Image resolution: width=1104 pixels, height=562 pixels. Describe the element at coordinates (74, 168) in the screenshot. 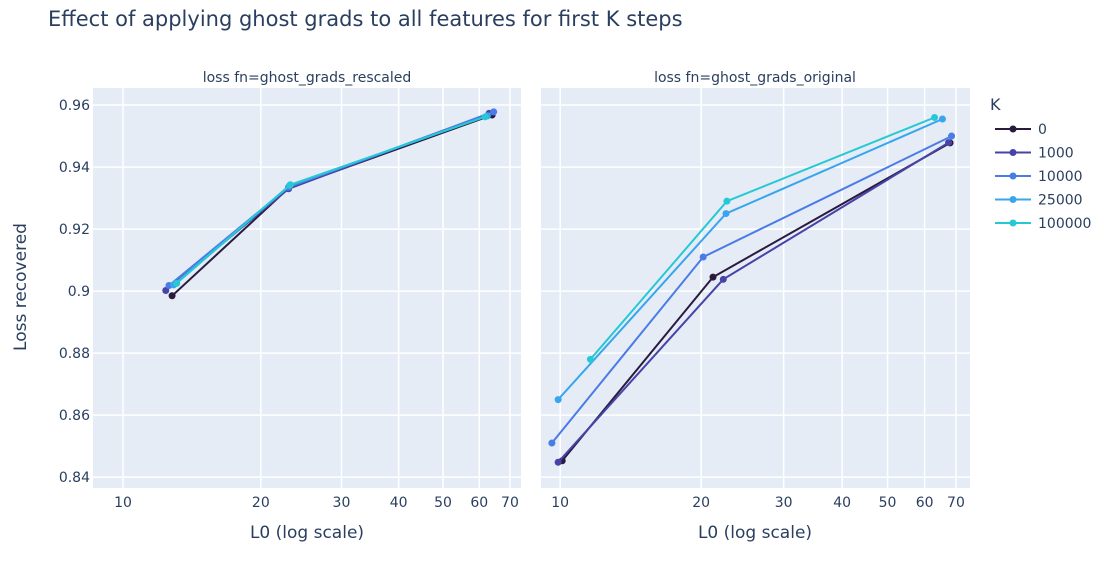

I see `y-tick-label: 0.94` at that location.